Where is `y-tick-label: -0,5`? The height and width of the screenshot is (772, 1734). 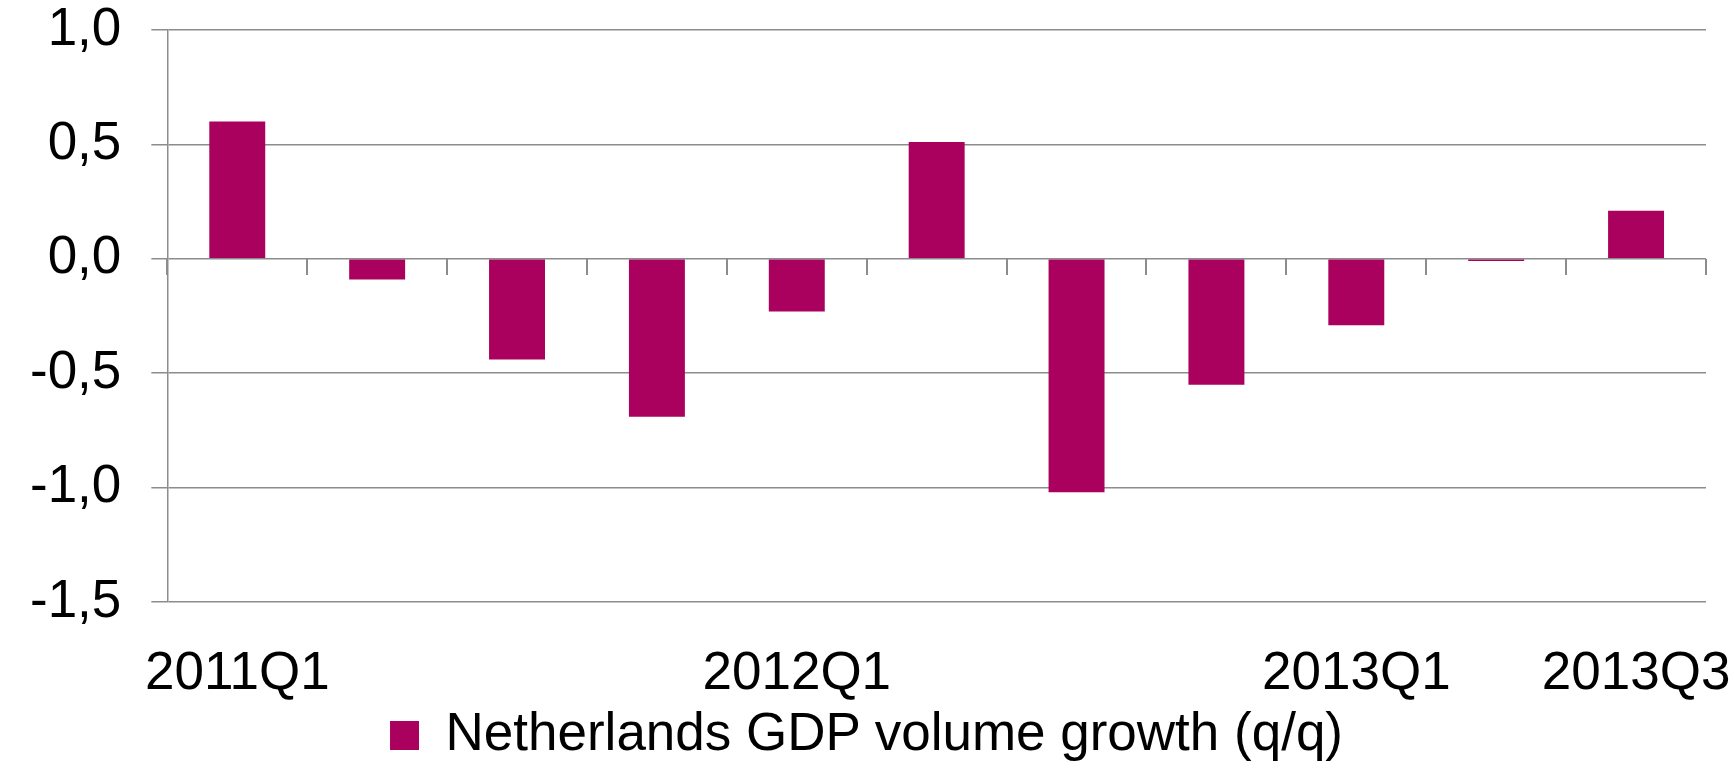
y-tick-label: -0,5 is located at coordinates (76, 369).